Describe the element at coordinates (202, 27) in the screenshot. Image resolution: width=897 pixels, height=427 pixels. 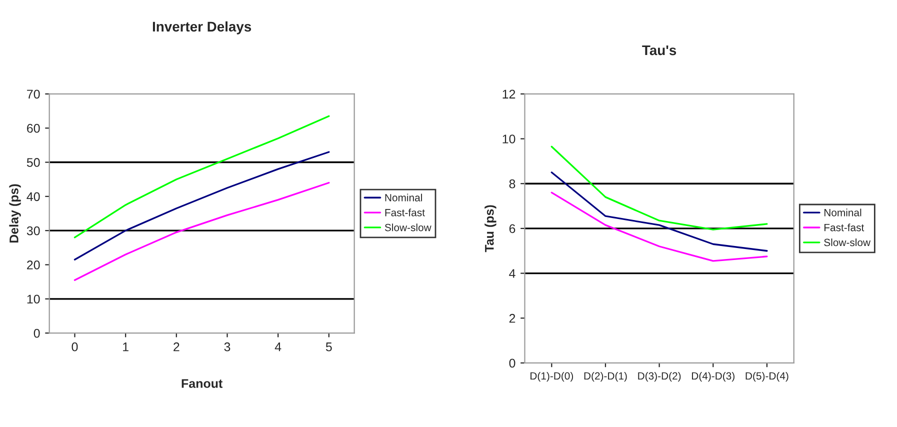
I see `chart-title: Inverter Delays` at that location.